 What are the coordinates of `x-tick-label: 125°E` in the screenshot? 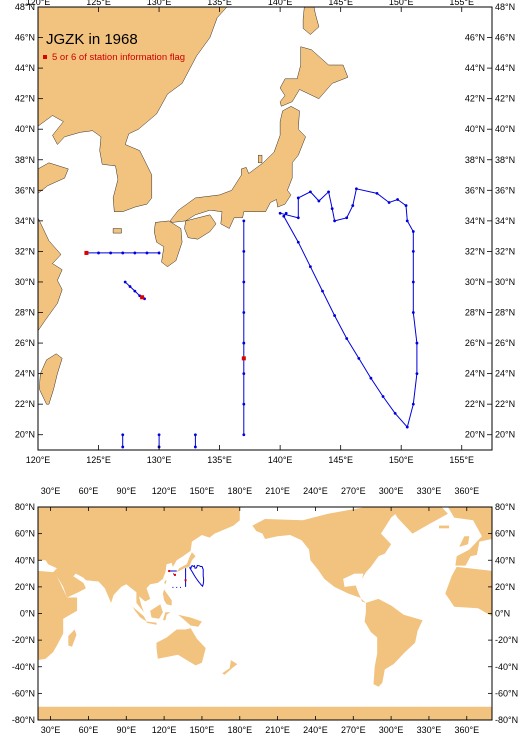 It's located at (98, 460).